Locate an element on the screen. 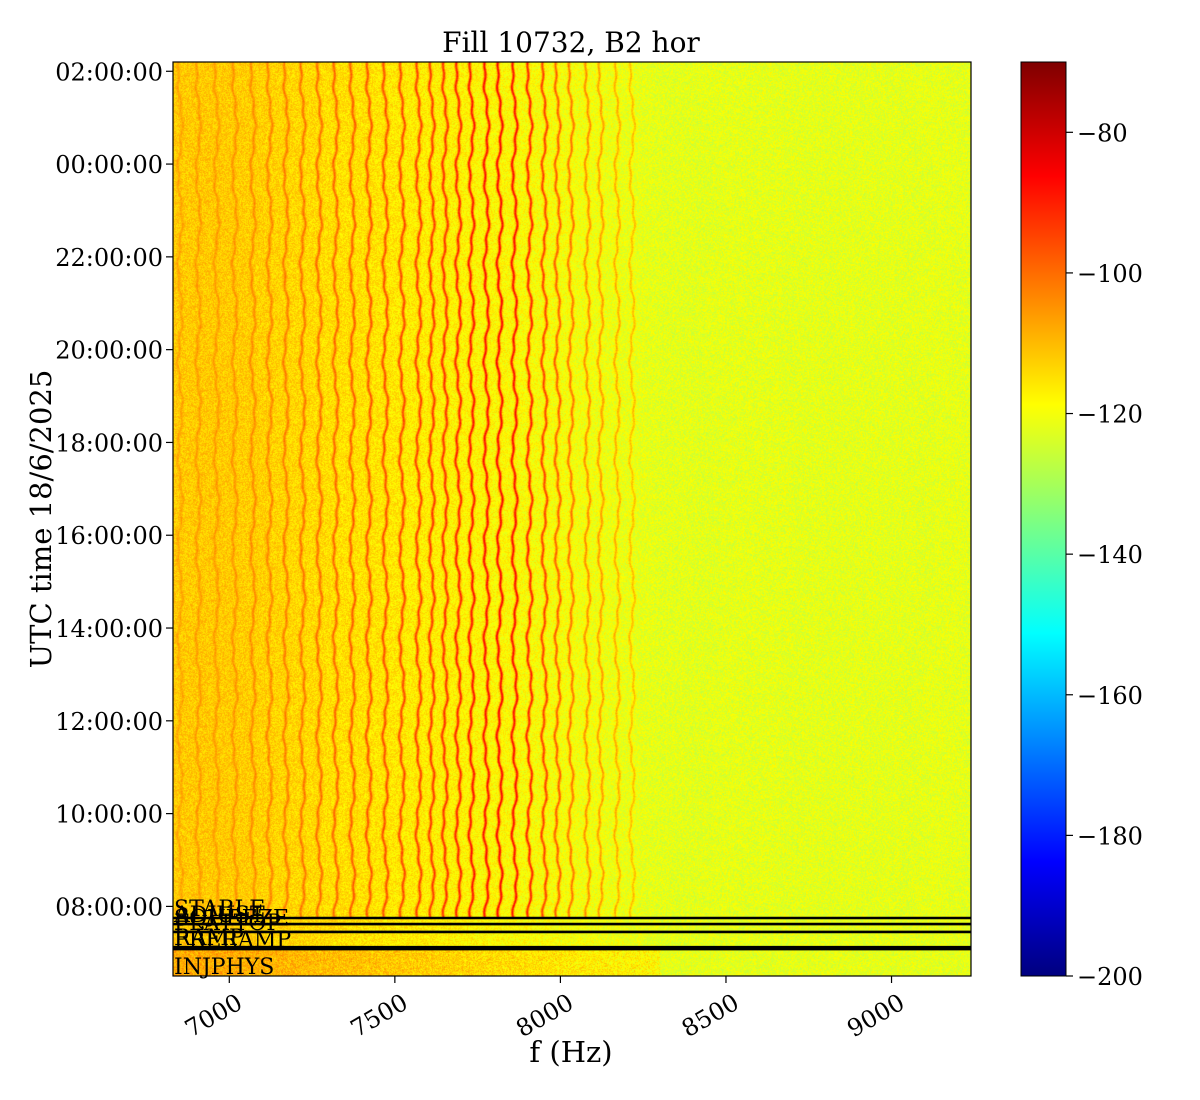 This screenshot has width=1200, height=1100. colorbar-ticks: −80 −100 −120 −140 −160 −180 −200 is located at coordinates (1104, 555).